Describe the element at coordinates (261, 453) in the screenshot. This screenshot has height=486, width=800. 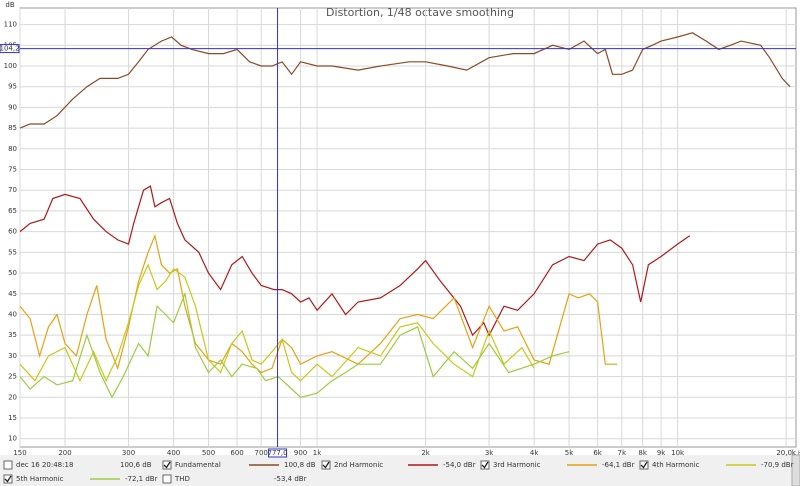
I see `x-tick-label: 700` at that location.